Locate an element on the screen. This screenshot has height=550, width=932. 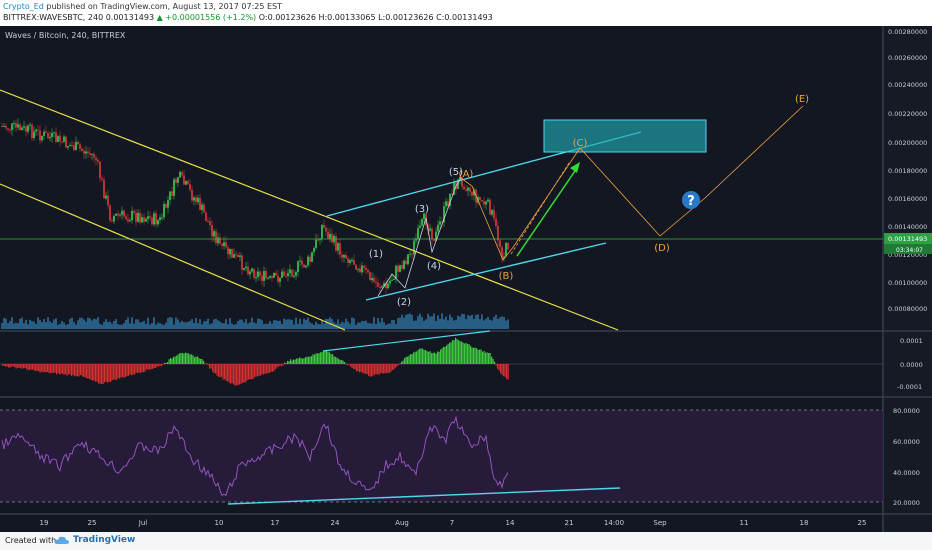
question-mark-icon is located at coordinates (691, 200).